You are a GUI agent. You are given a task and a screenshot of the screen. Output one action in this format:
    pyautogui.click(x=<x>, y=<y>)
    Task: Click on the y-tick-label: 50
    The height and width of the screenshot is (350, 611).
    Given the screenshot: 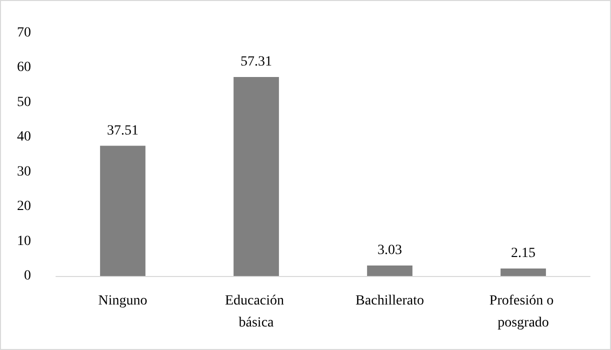 What is the action you would take?
    pyautogui.click(x=24, y=102)
    